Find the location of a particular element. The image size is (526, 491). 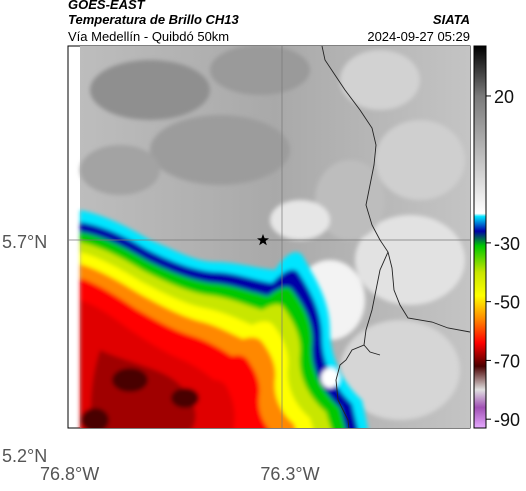

x-tick-label-2: 76.3°W is located at coordinates (289, 474).